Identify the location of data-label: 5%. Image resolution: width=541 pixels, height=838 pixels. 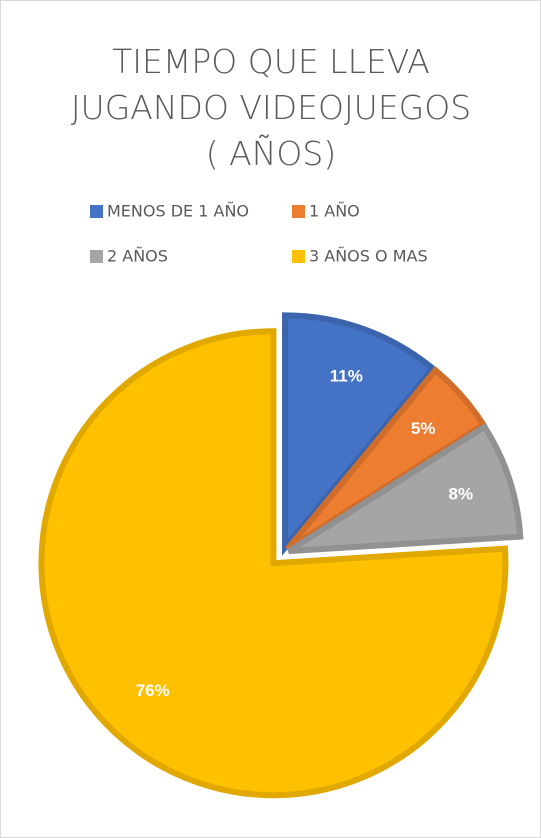
(423, 428).